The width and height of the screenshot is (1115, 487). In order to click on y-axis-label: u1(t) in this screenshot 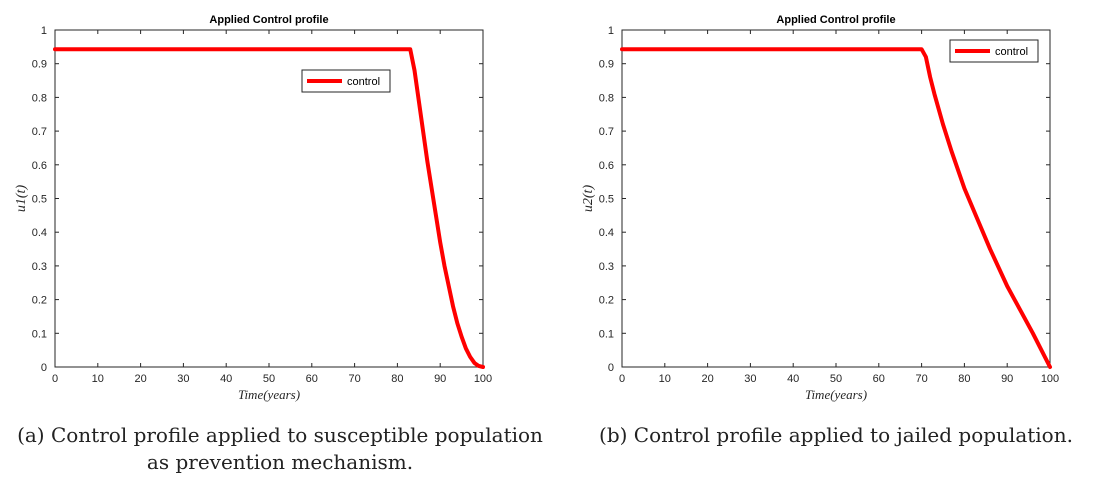, I will do `click(21, 199)`.